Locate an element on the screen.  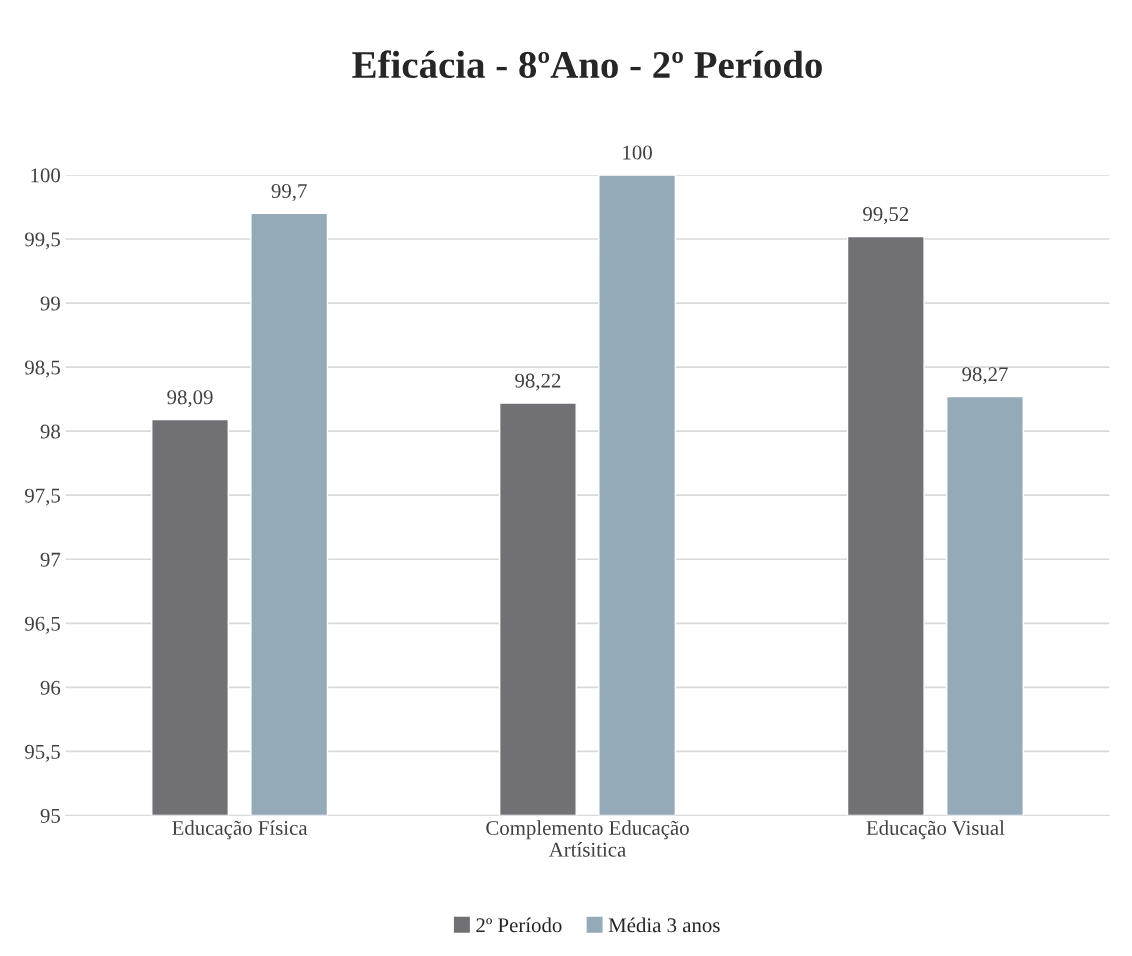
x-tick-label: Educação Física is located at coordinates (240, 830).